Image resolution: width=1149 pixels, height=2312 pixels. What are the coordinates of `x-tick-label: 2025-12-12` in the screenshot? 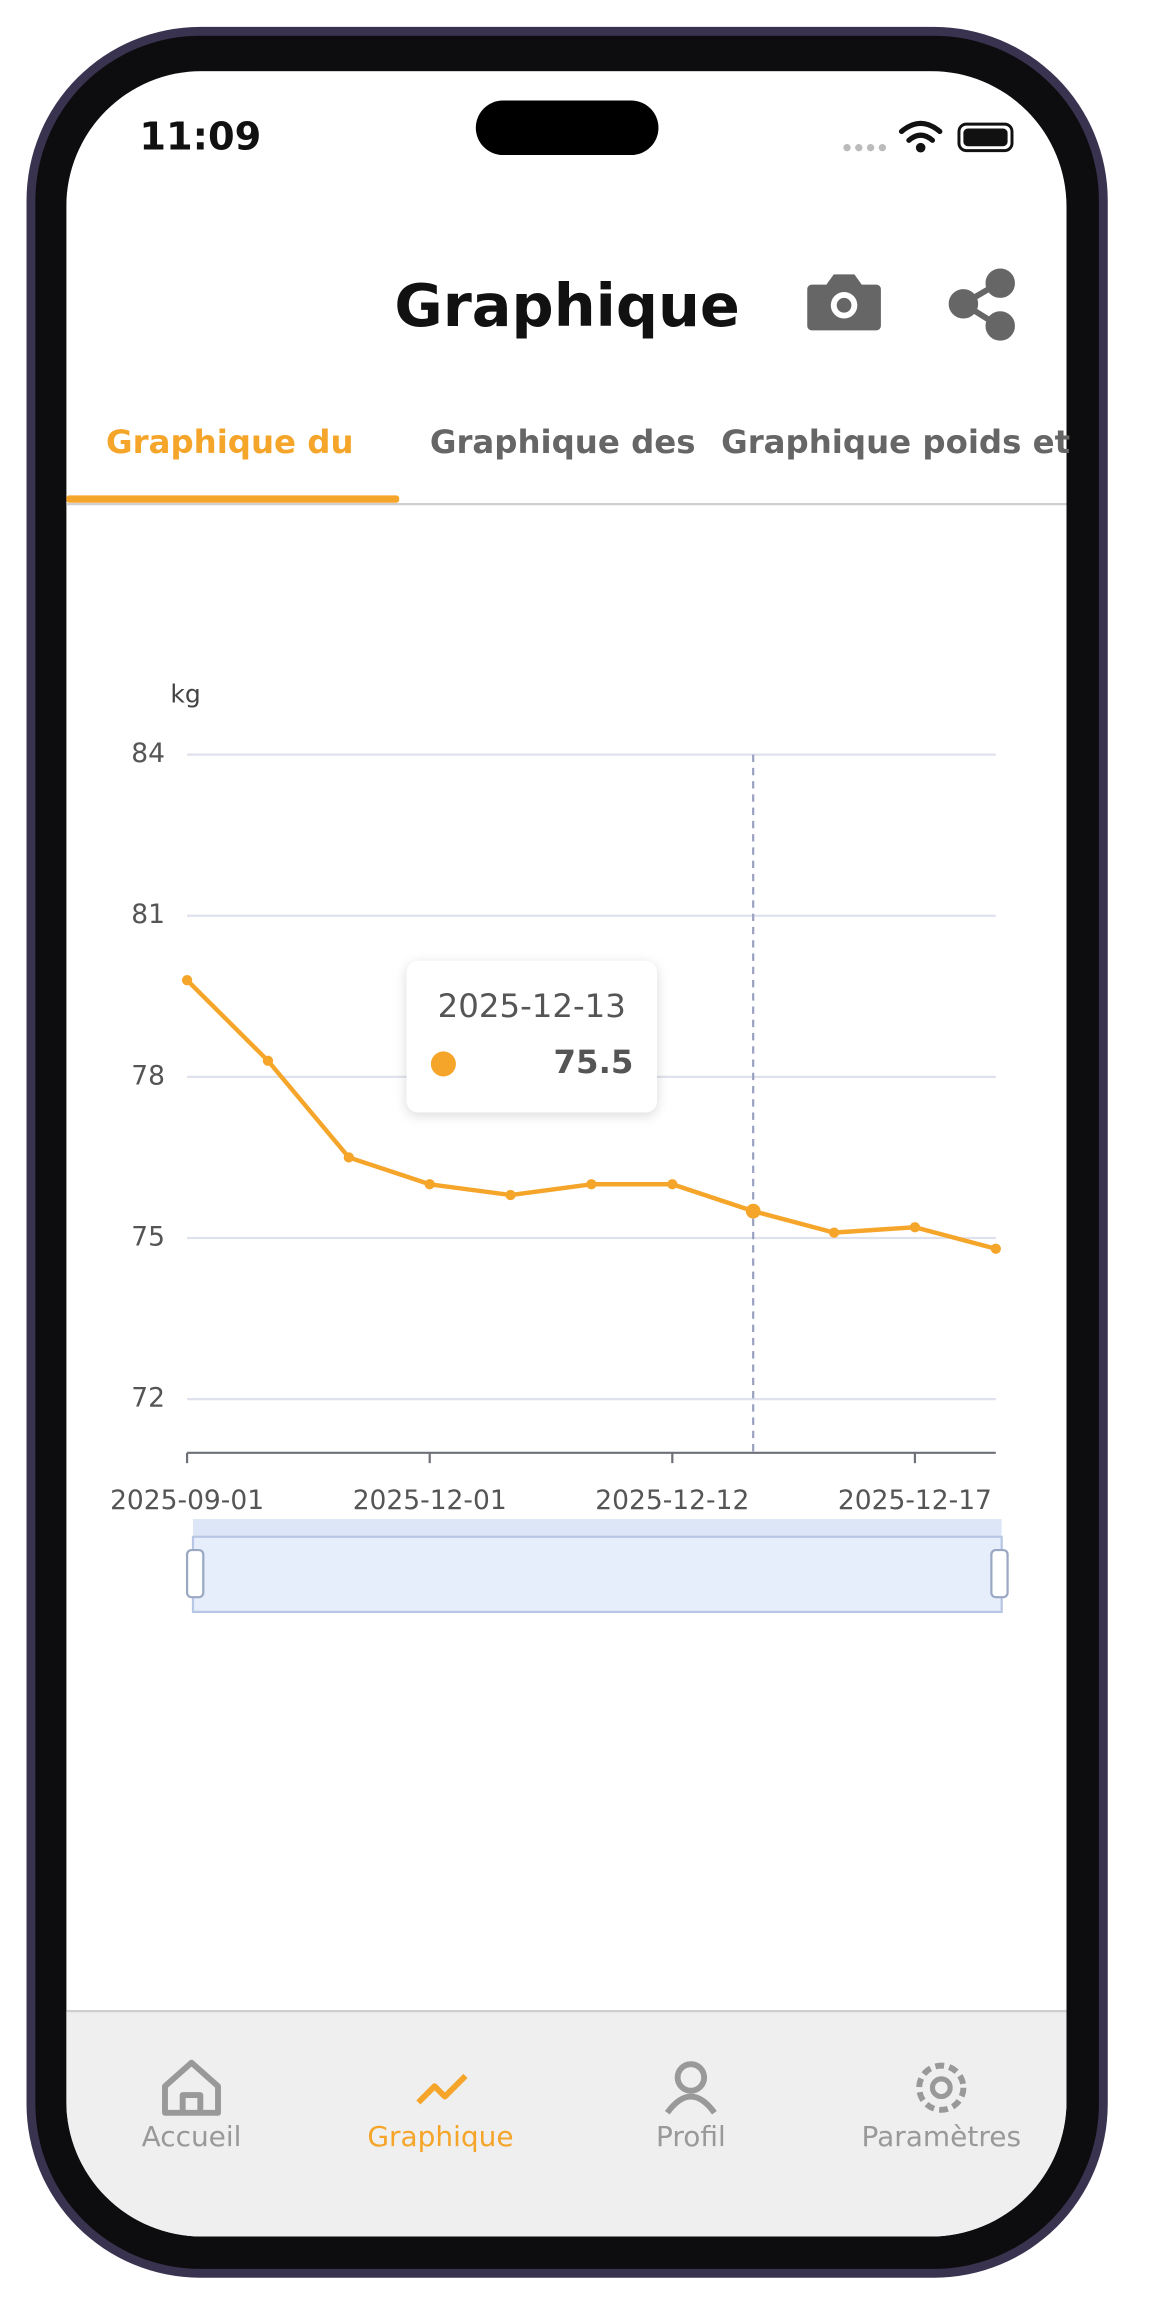 It's located at (672, 1500).